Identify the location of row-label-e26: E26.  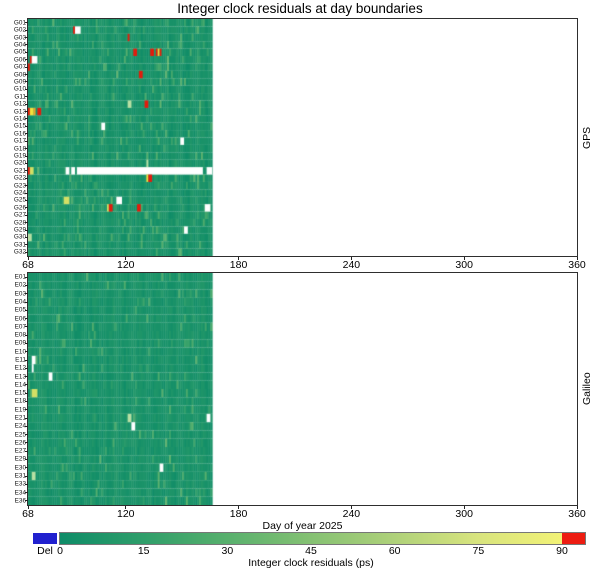
(20, 443).